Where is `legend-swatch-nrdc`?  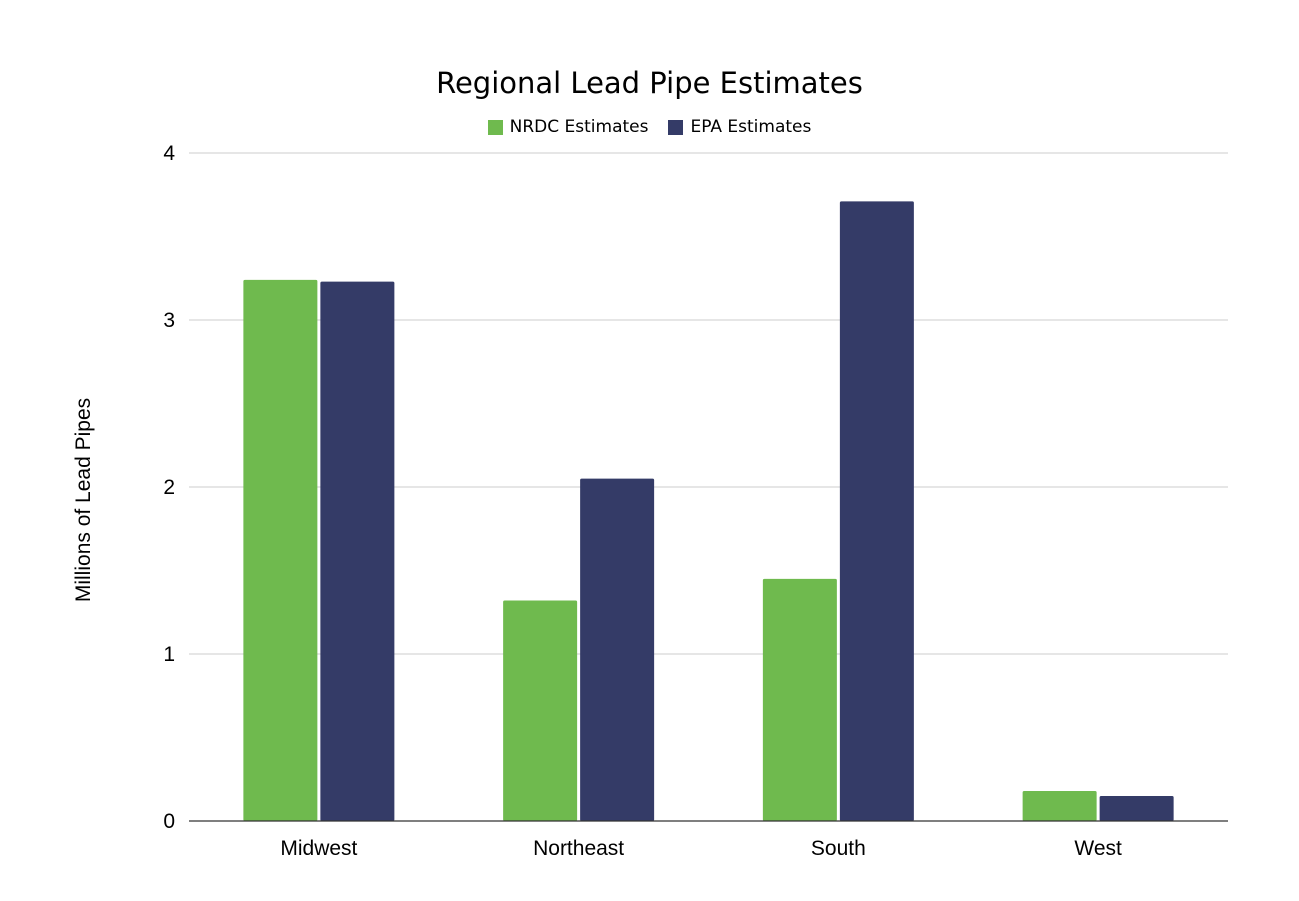 legend-swatch-nrdc is located at coordinates (495, 127).